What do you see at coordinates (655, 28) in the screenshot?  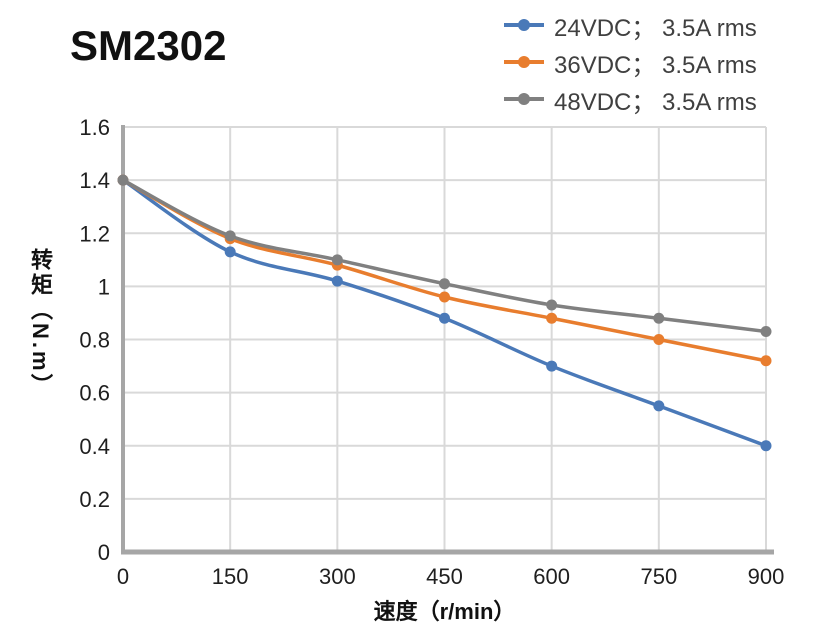 I see `legend-label-24vdc: 24VDC； 3.5A rms` at bounding box center [655, 28].